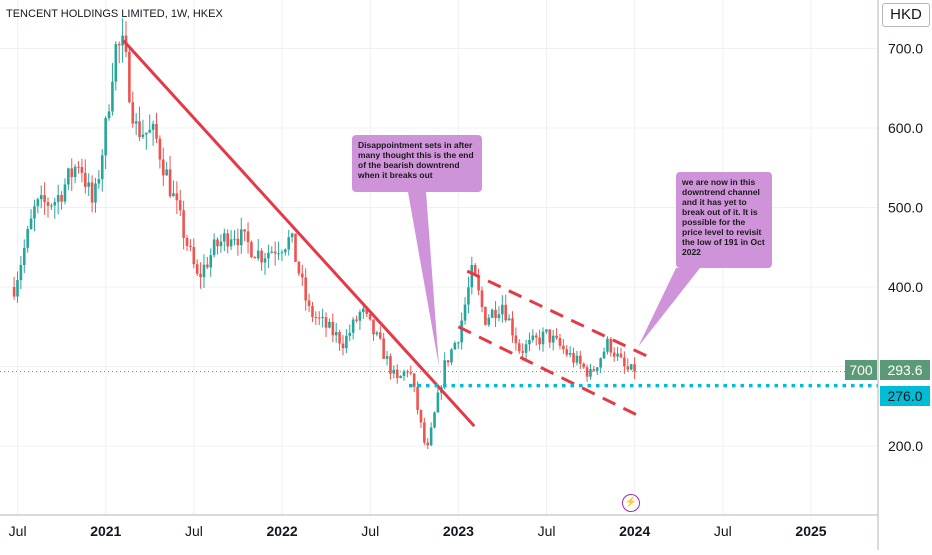  Describe the element at coordinates (905, 208) in the screenshot. I see `y-tick-label: 500.0` at that location.